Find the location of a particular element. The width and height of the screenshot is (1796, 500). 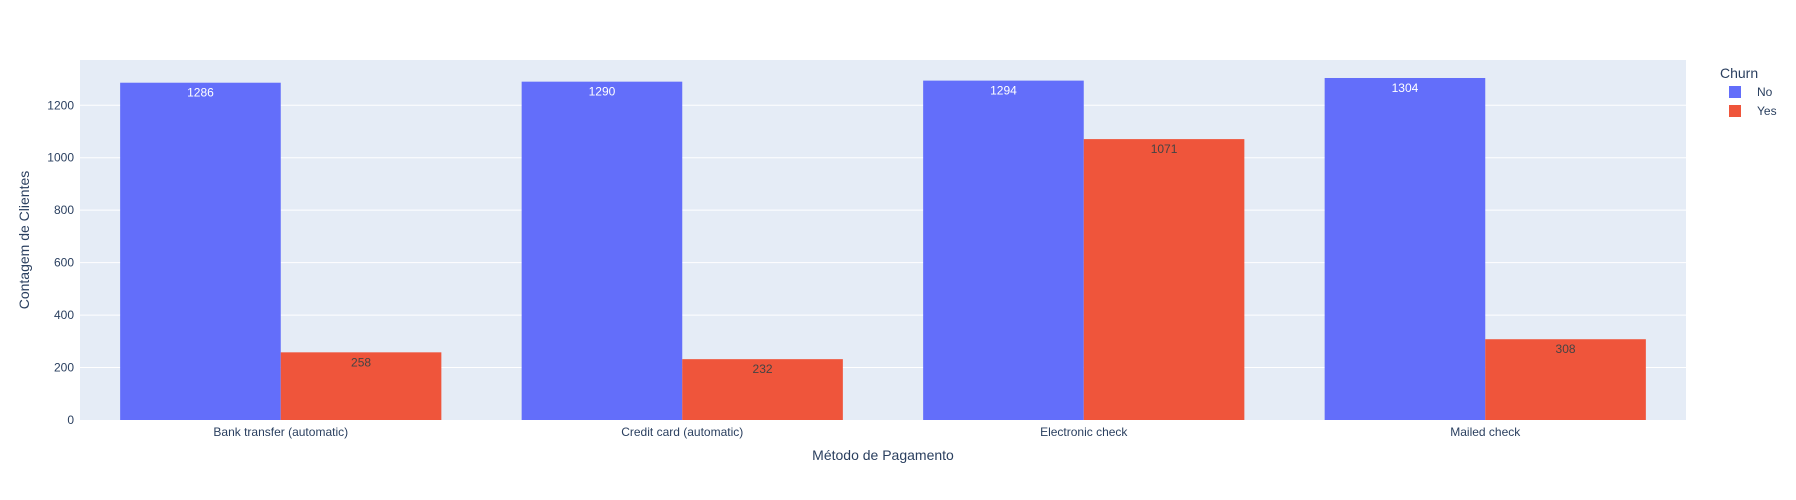

bar-value-label: 1286 is located at coordinates (200, 93).